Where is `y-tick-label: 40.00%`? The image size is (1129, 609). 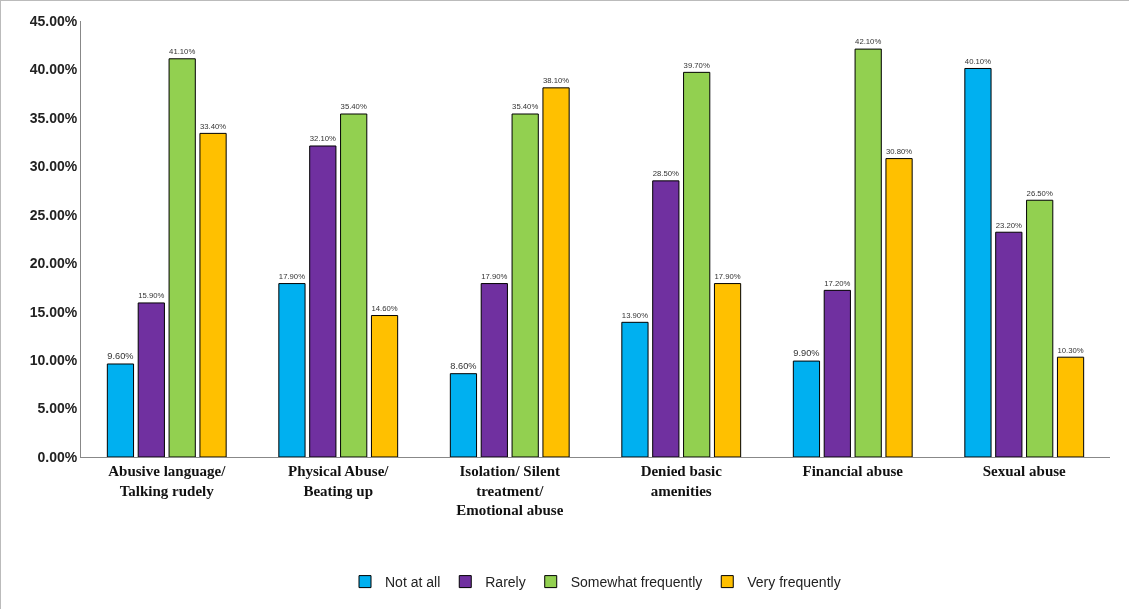
y-tick-label: 40.00% is located at coordinates (53, 69).